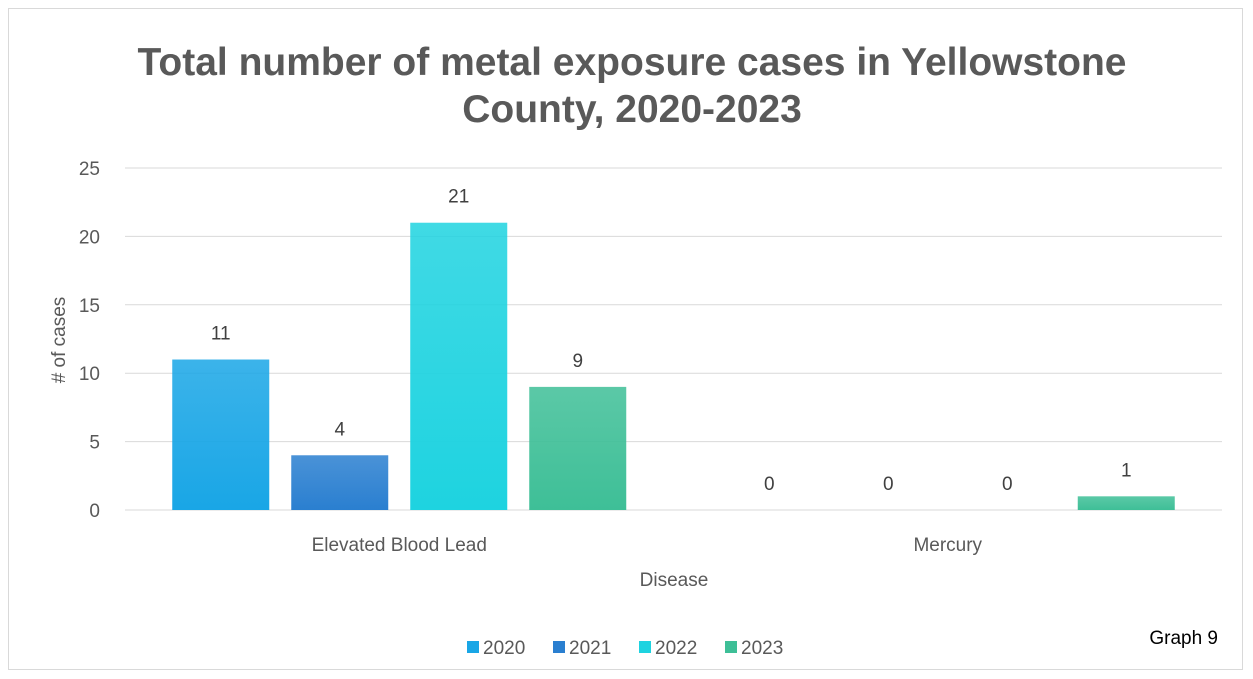 This screenshot has height=679, width=1253. What do you see at coordinates (399, 545) in the screenshot?
I see `category-label: Elevated Blood Lead` at bounding box center [399, 545].